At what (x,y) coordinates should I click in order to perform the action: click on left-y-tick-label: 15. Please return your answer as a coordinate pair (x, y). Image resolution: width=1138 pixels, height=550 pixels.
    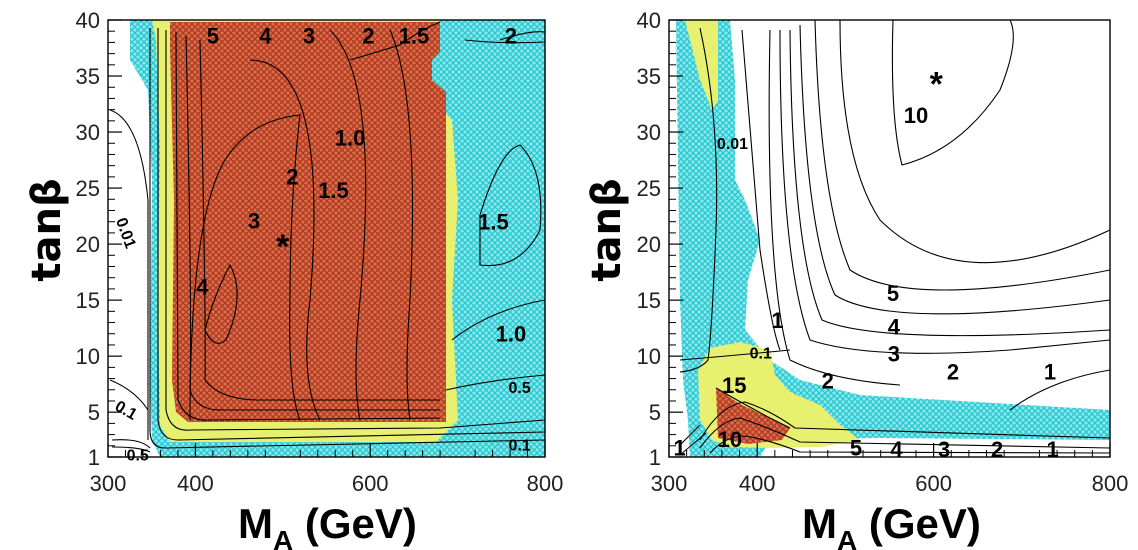
    Looking at the image, I should click on (88, 300).